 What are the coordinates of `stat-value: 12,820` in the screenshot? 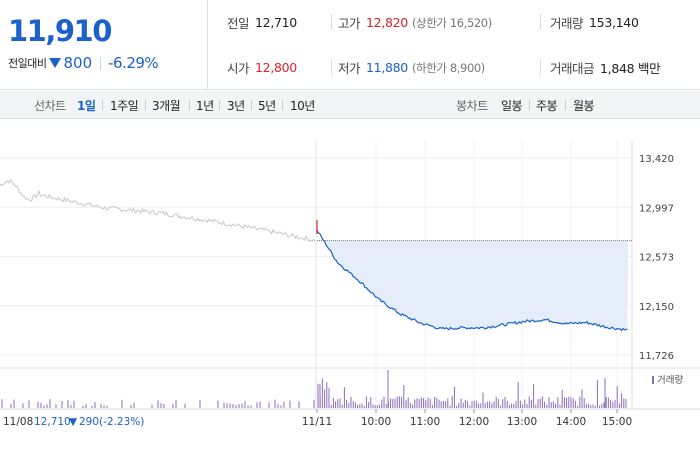 It's located at (387, 22).